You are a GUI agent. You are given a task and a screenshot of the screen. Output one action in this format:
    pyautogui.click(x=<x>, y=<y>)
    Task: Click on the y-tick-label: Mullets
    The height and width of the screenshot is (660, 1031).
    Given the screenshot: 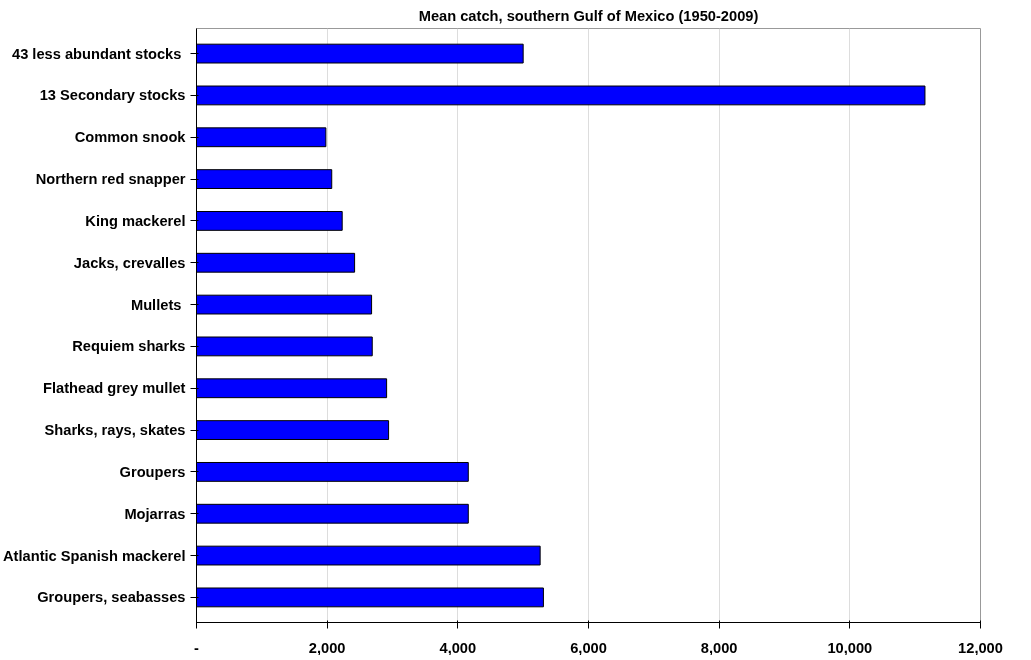 What is the action you would take?
    pyautogui.click(x=156, y=304)
    